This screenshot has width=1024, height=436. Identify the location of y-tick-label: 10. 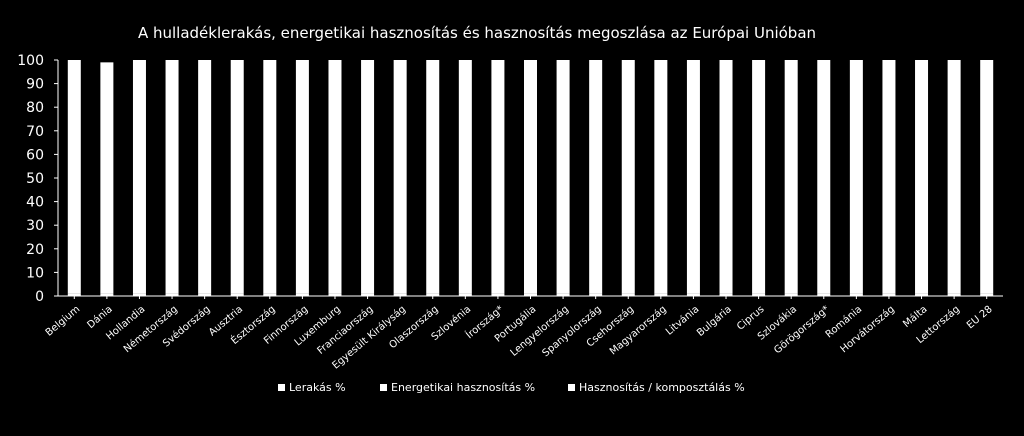
(35, 273).